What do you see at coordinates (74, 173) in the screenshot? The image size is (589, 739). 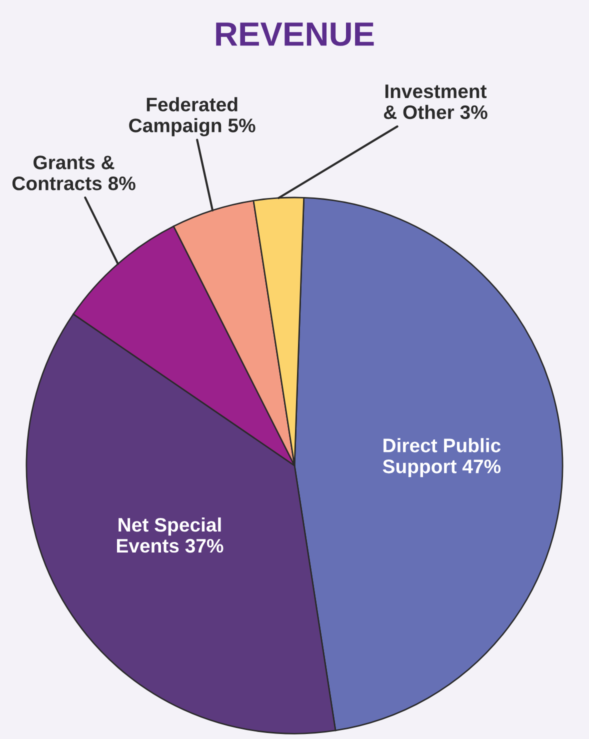 I see `slice-label: Grants & Contracts 8%` at bounding box center [74, 173].